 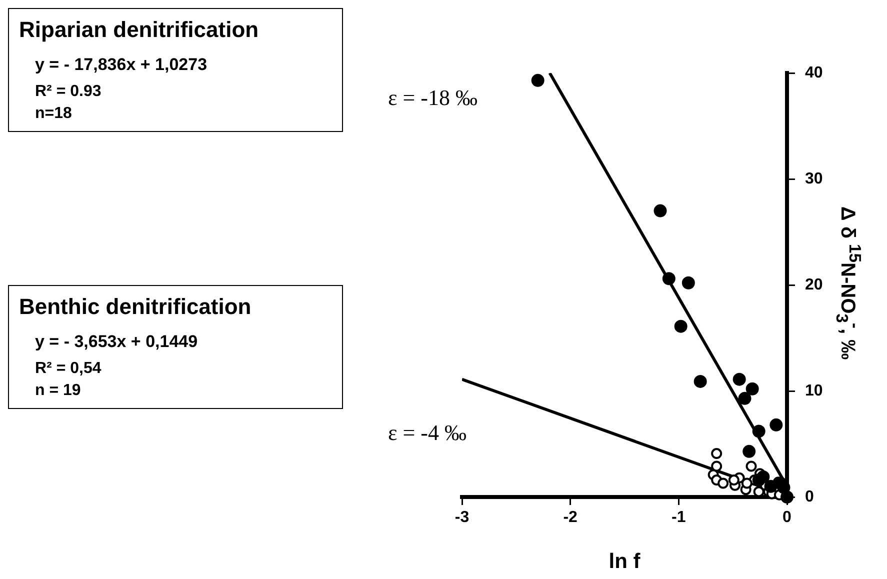 I want to click on y-tick-label: 40, so click(x=814, y=73).